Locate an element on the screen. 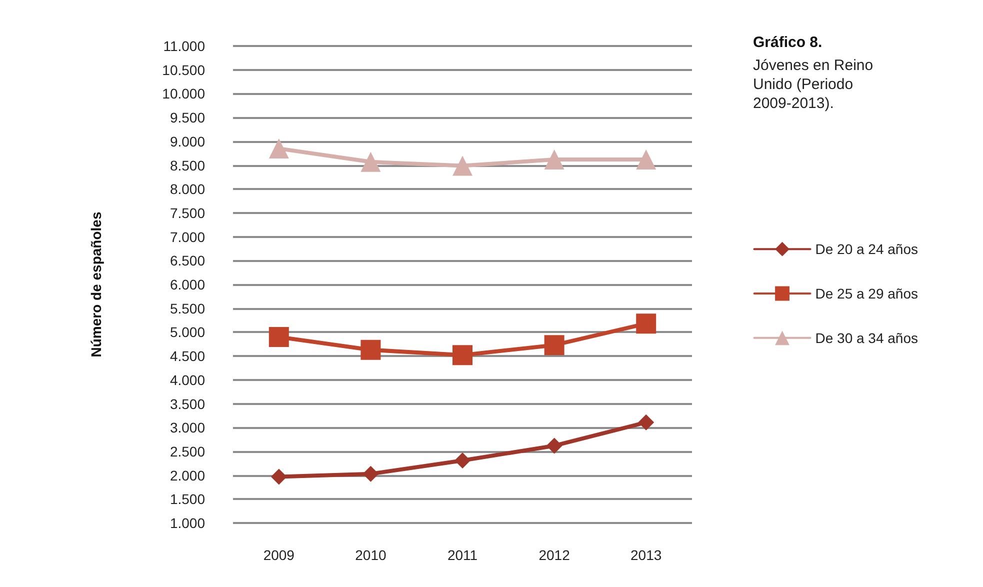  x-tick-label: 2012 is located at coordinates (554, 555).